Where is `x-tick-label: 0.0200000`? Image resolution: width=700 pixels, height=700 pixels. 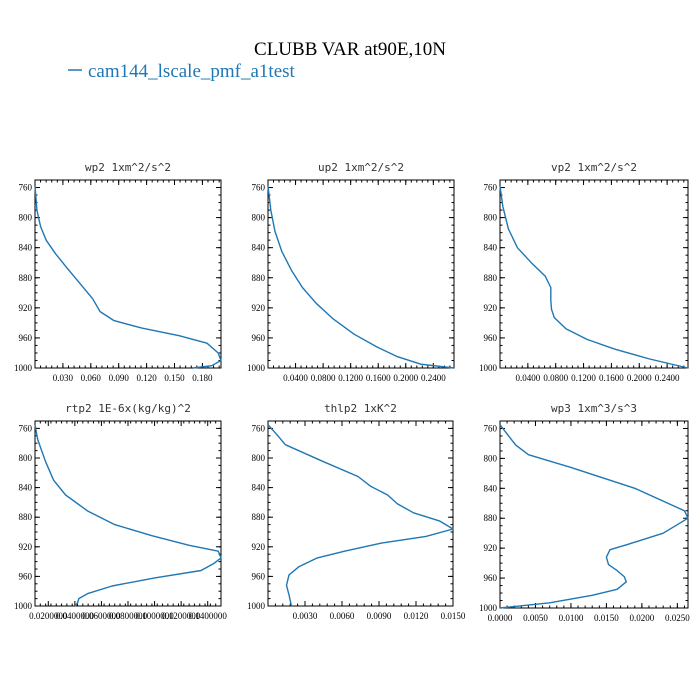
x-tick-label: 0.0200000 is located at coordinates (48, 616).